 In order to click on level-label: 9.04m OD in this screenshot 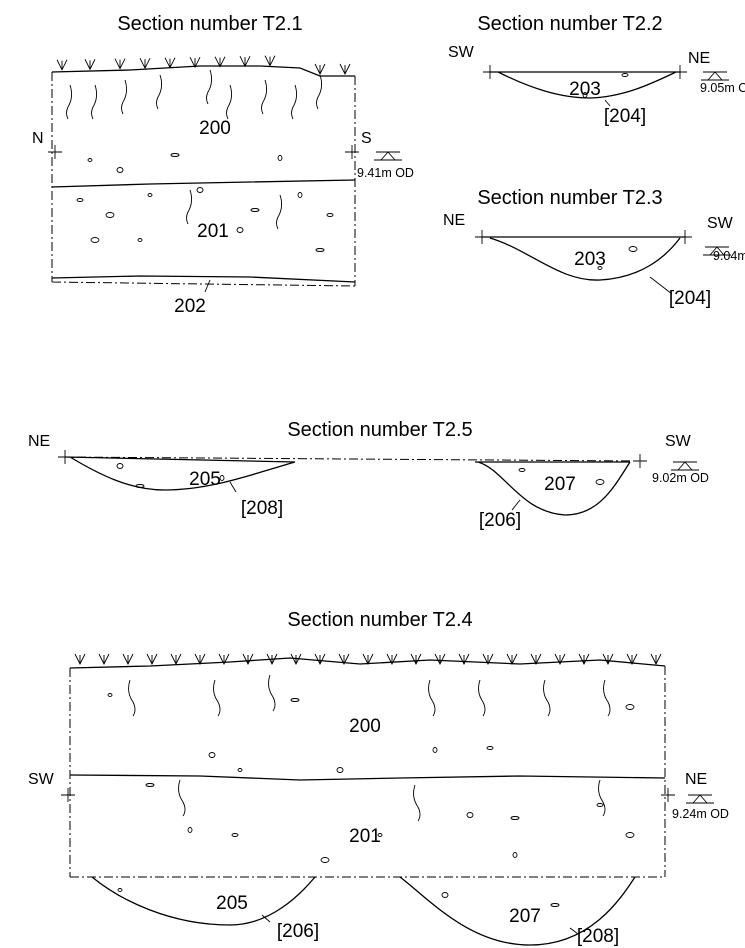, I will do `click(729, 256)`.